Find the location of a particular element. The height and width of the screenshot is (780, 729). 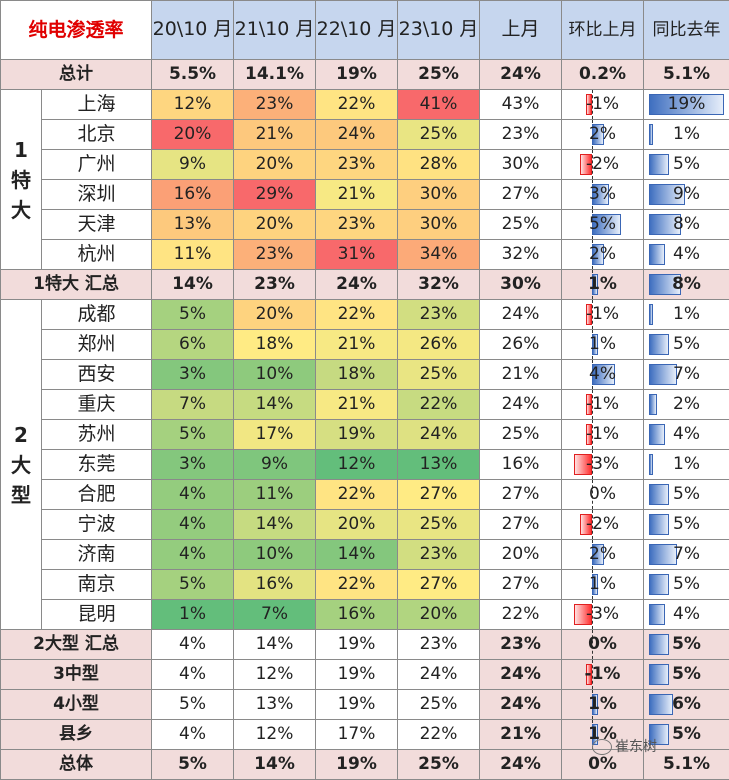

penetration-cell: 3% is located at coordinates (193, 375).